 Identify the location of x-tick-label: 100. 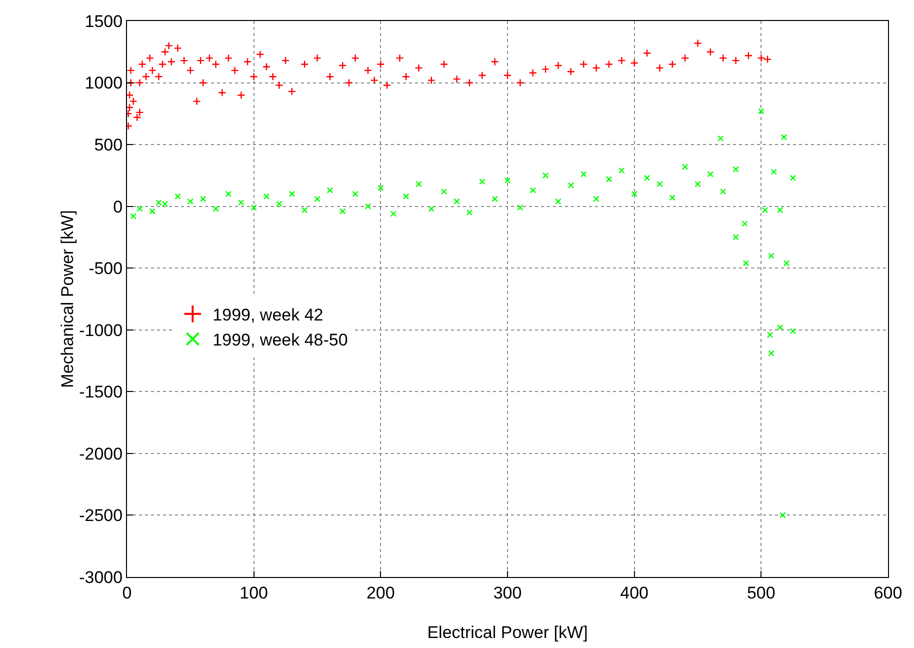
(254, 592).